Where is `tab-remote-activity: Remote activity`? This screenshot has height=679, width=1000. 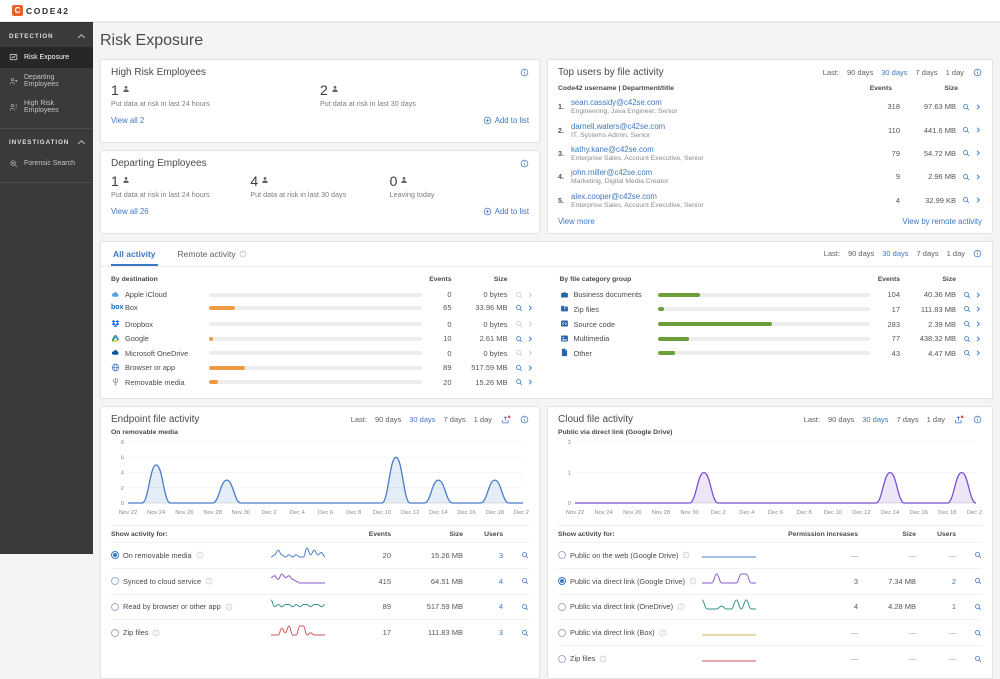 tab-remote-activity: Remote activity is located at coordinates (212, 254).